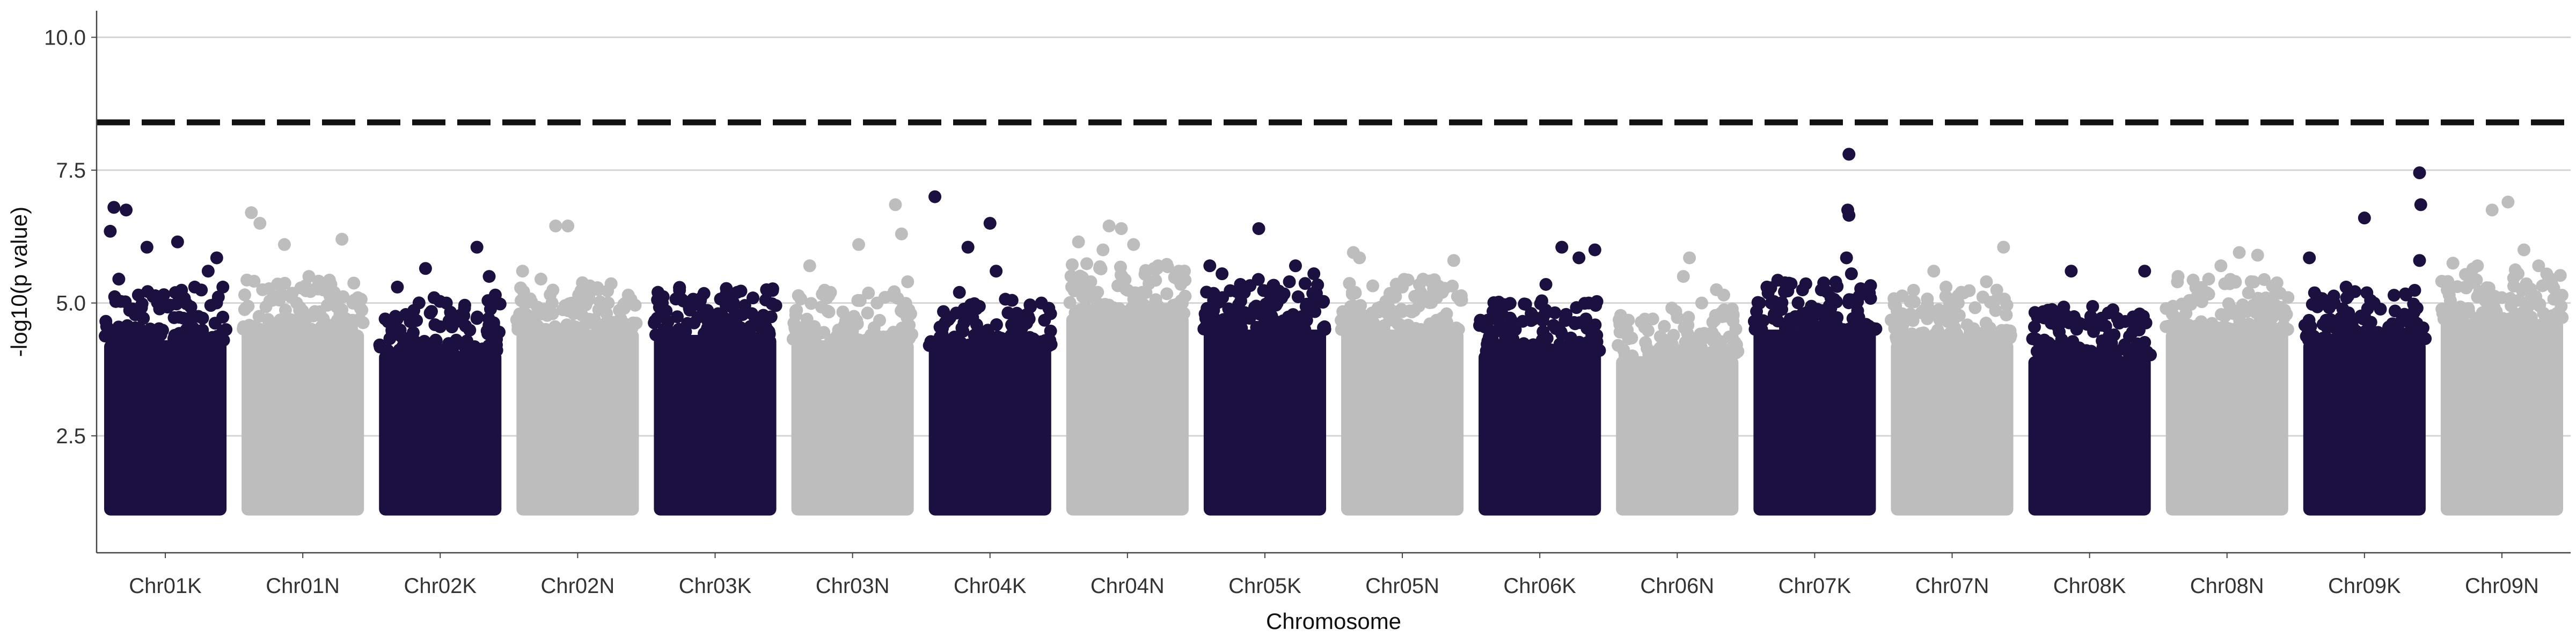 Image resolution: width=2576 pixels, height=644 pixels. I want to click on series-Chr04N, so click(1127, 367).